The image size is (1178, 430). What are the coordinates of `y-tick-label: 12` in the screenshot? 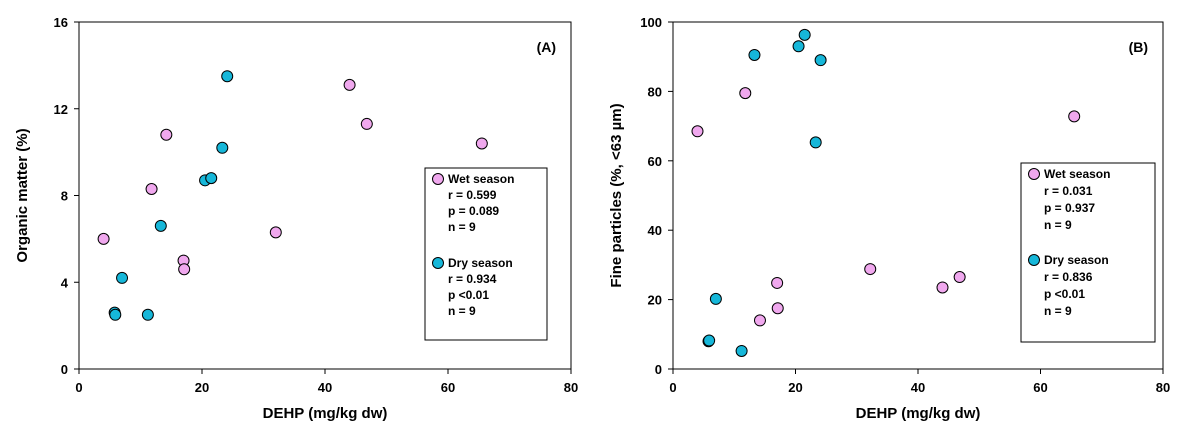 It's located at (61, 109).